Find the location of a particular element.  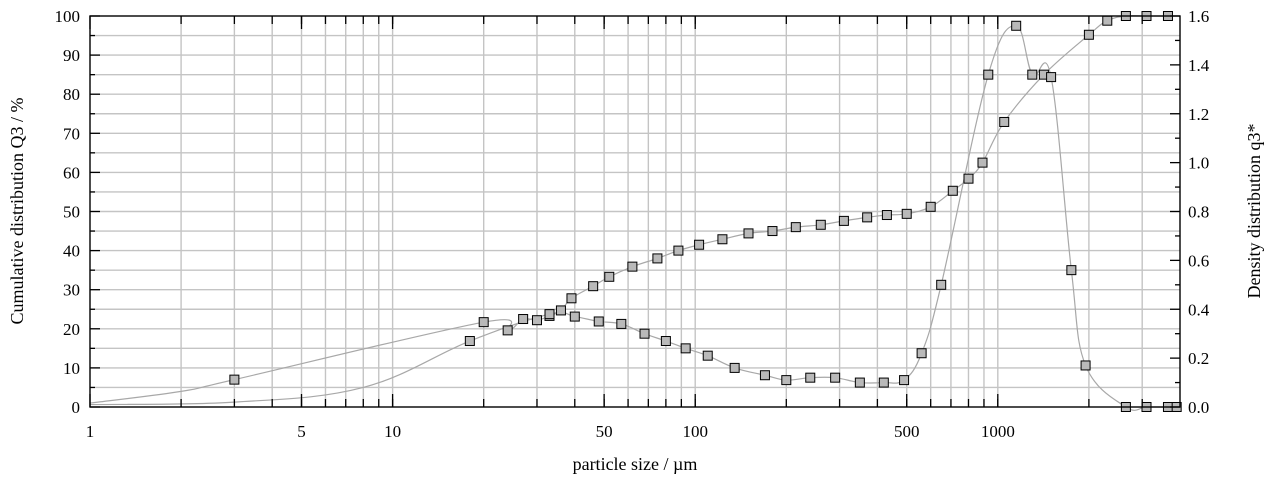

y-left-tick-label: 30 is located at coordinates (71, 290).